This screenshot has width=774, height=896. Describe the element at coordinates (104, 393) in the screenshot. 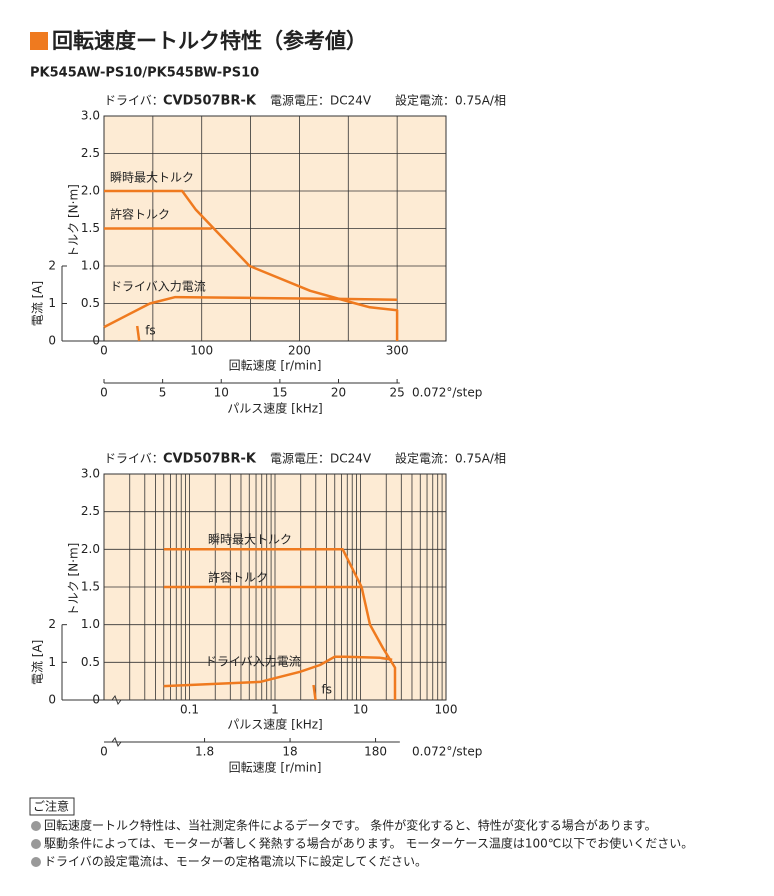

I see `x2-tick-label: 0` at that location.